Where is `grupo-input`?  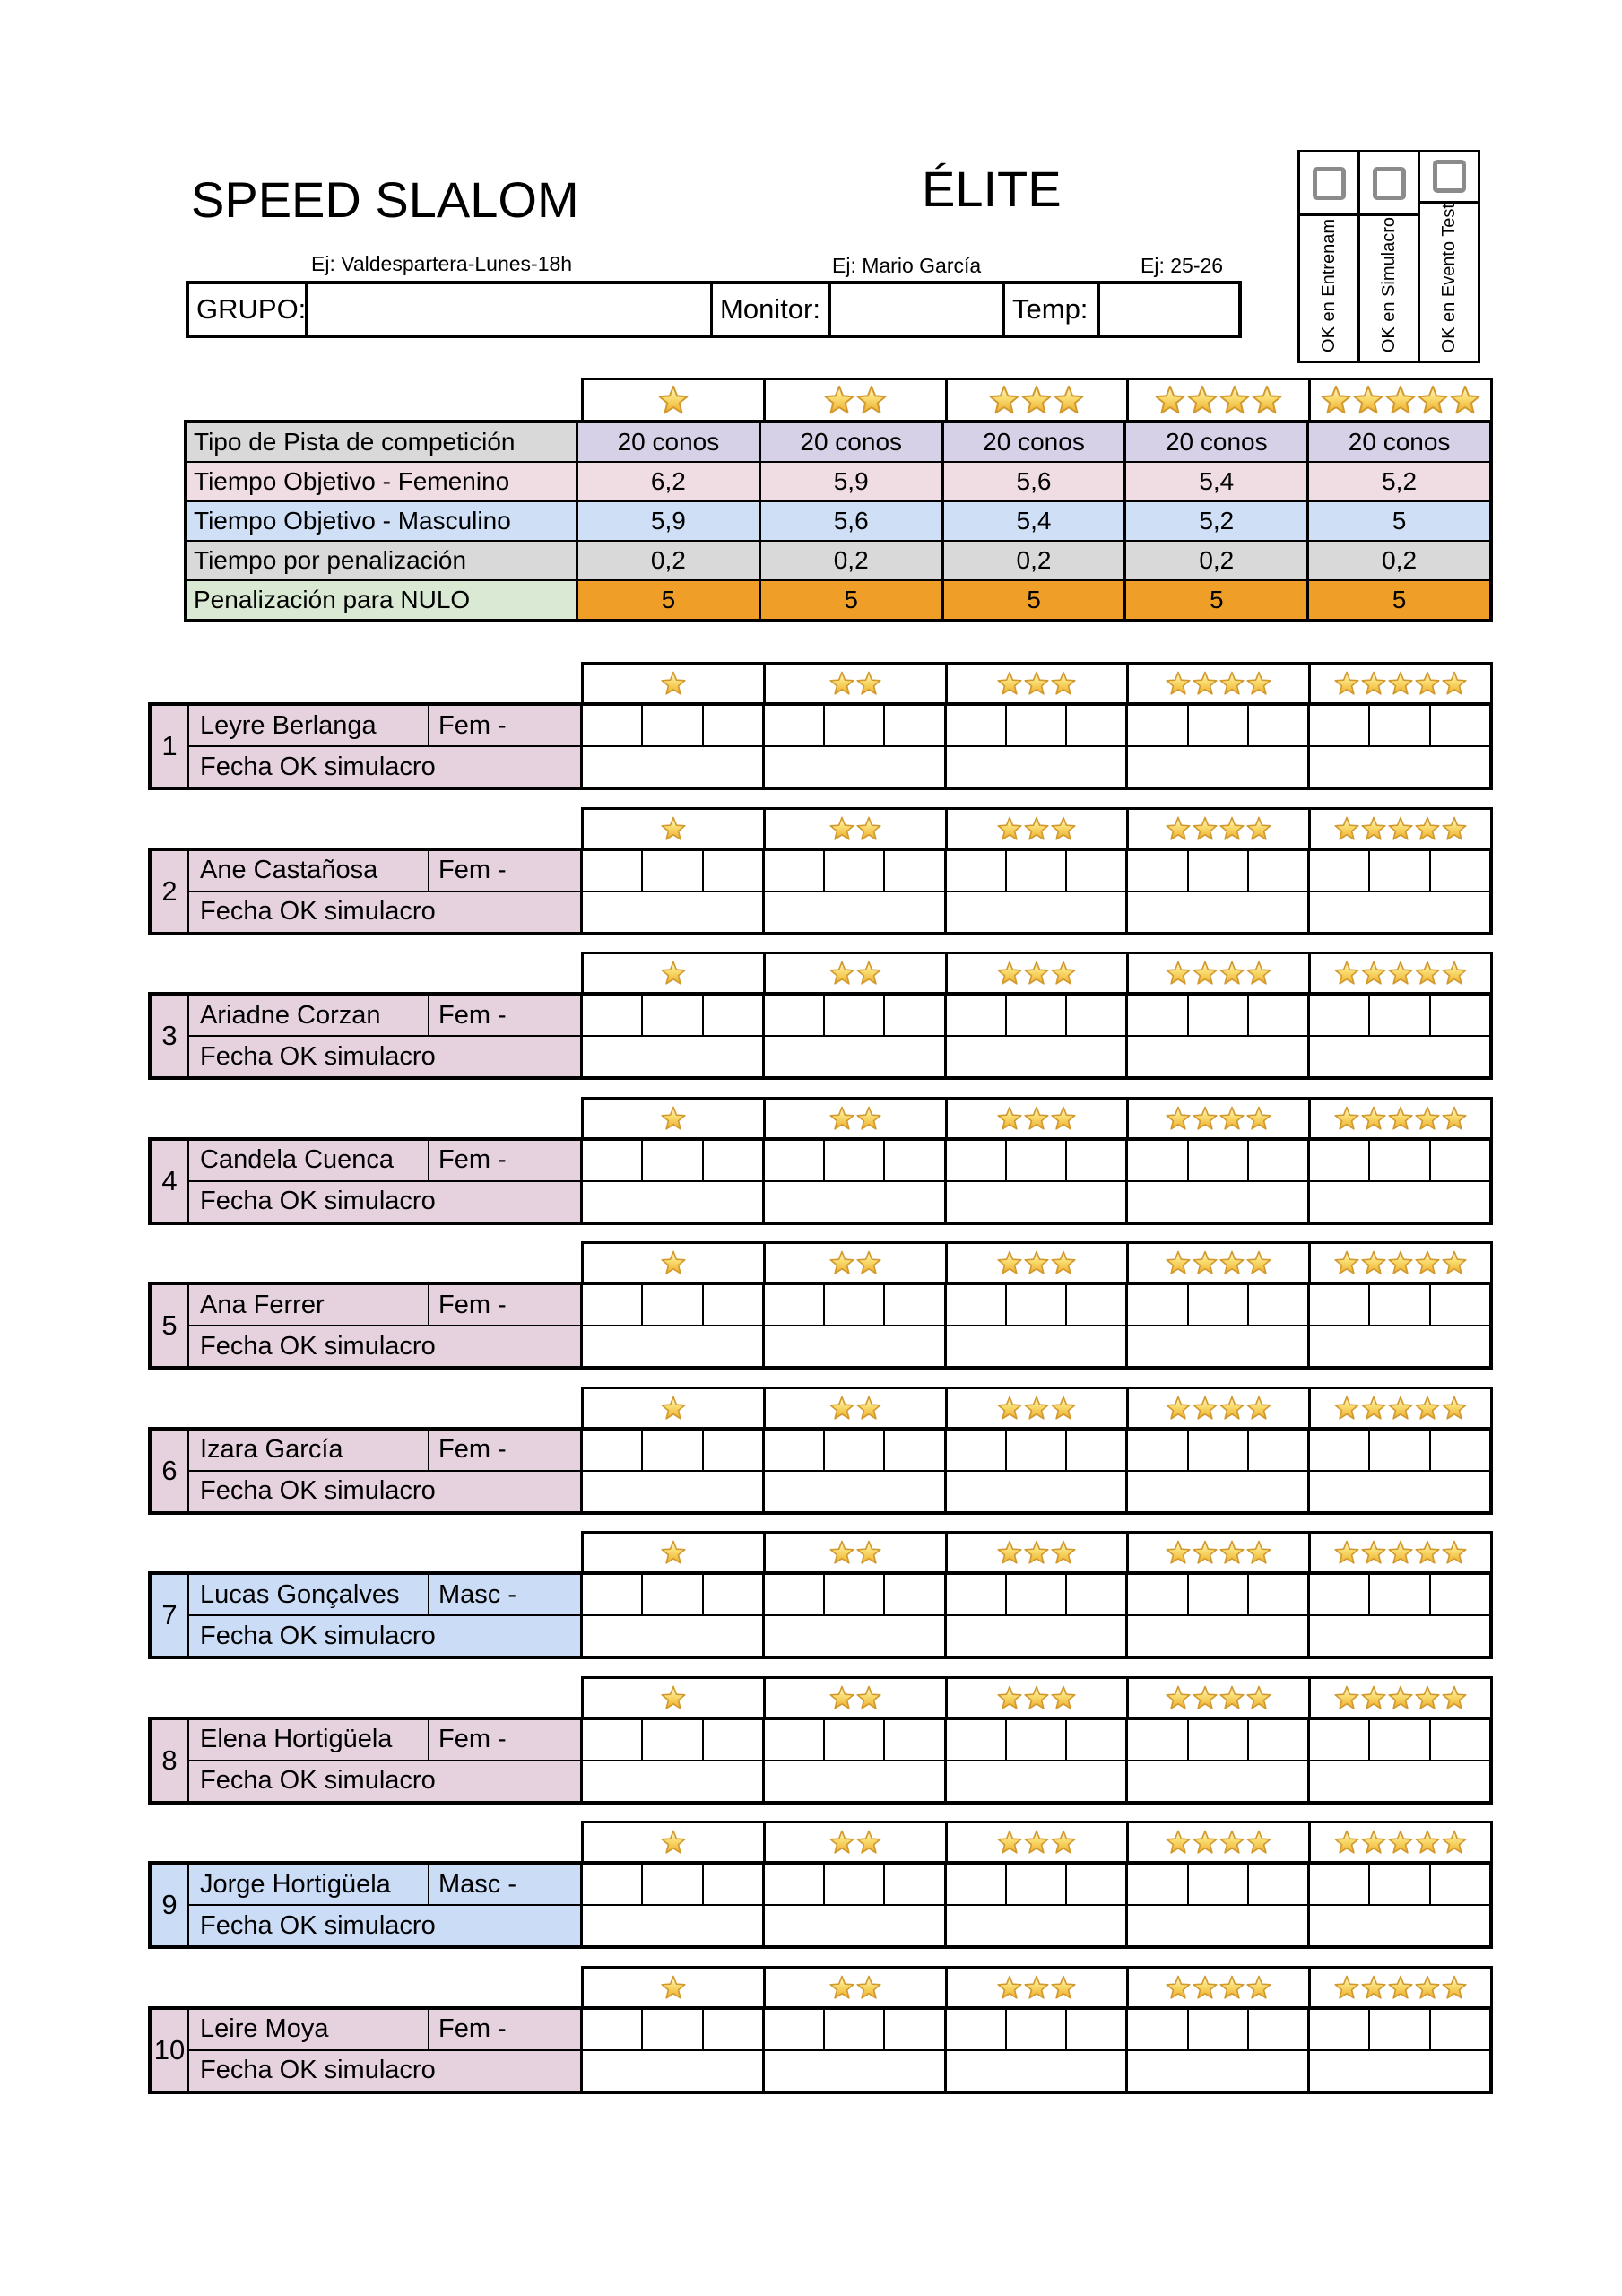
grupo-input is located at coordinates (510, 309).